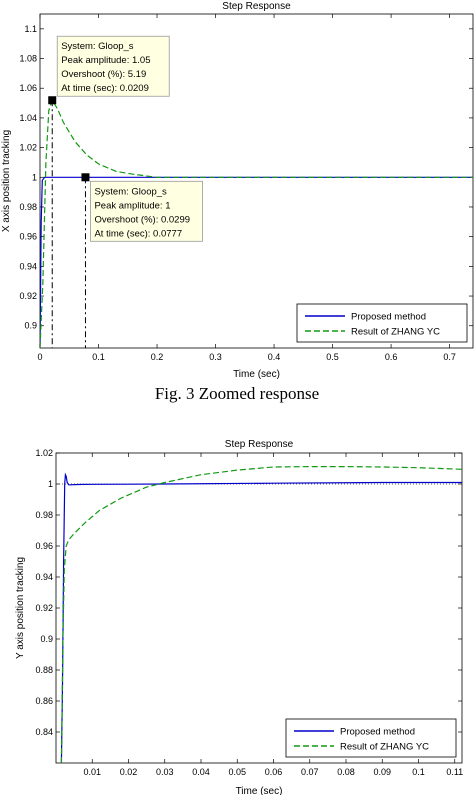 The image size is (474, 795). I want to click on datatip-text: Peak amplitude: 1.05, so click(105, 60).